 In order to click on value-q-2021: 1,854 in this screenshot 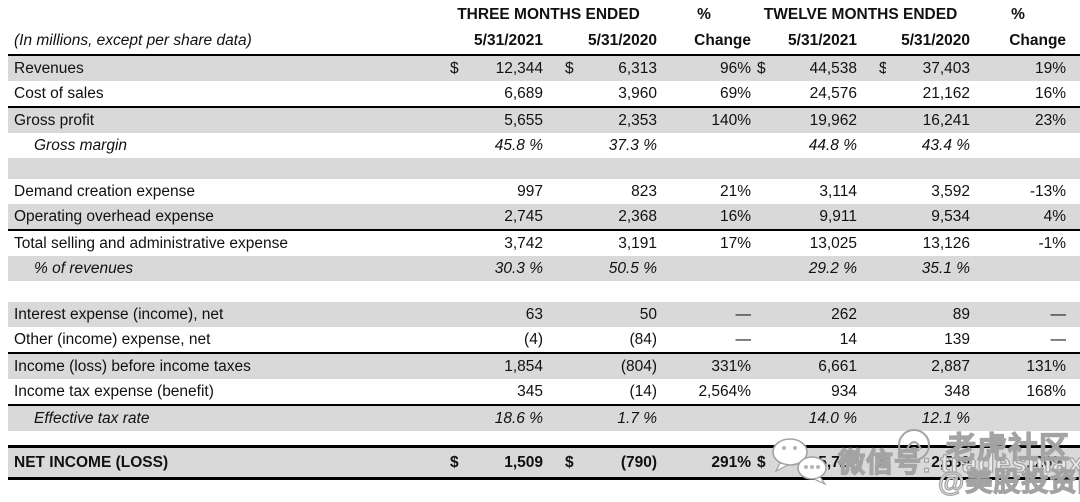, I will do `click(504, 366)`.